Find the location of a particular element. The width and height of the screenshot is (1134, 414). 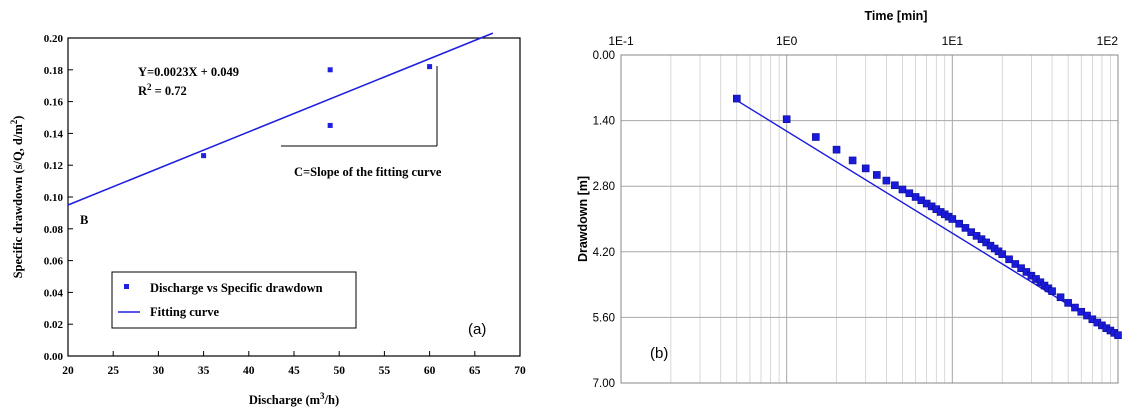

chart-b-y-tick-label: 0.00 is located at coordinates (604, 56).